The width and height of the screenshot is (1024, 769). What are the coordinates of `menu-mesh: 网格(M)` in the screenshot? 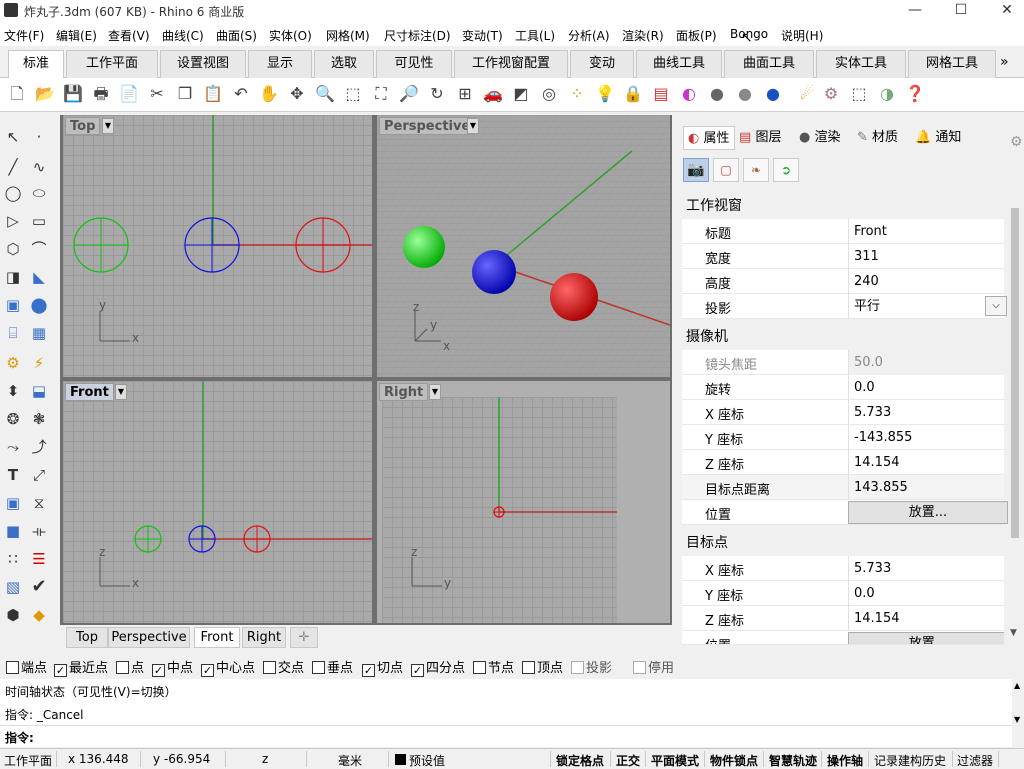 It's located at (348, 36).